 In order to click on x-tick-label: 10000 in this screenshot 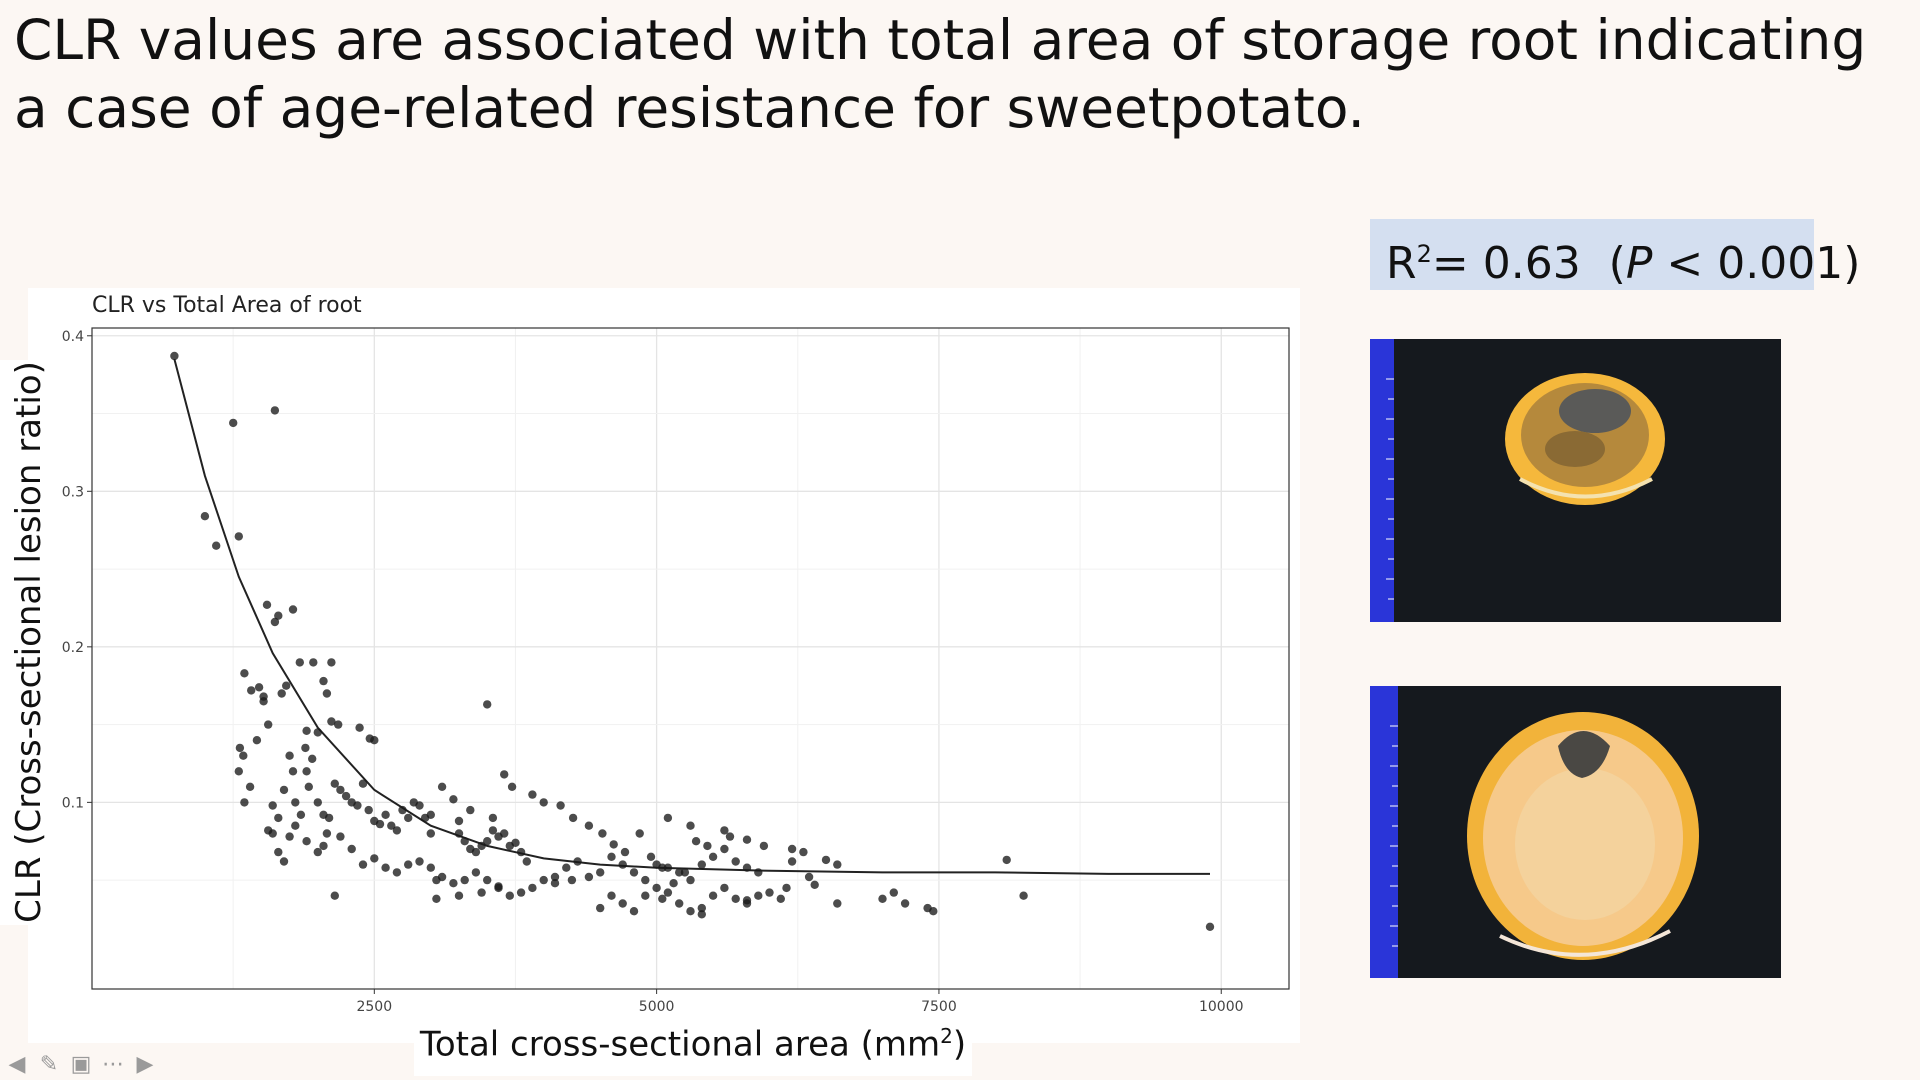, I will do `click(1221, 1007)`.